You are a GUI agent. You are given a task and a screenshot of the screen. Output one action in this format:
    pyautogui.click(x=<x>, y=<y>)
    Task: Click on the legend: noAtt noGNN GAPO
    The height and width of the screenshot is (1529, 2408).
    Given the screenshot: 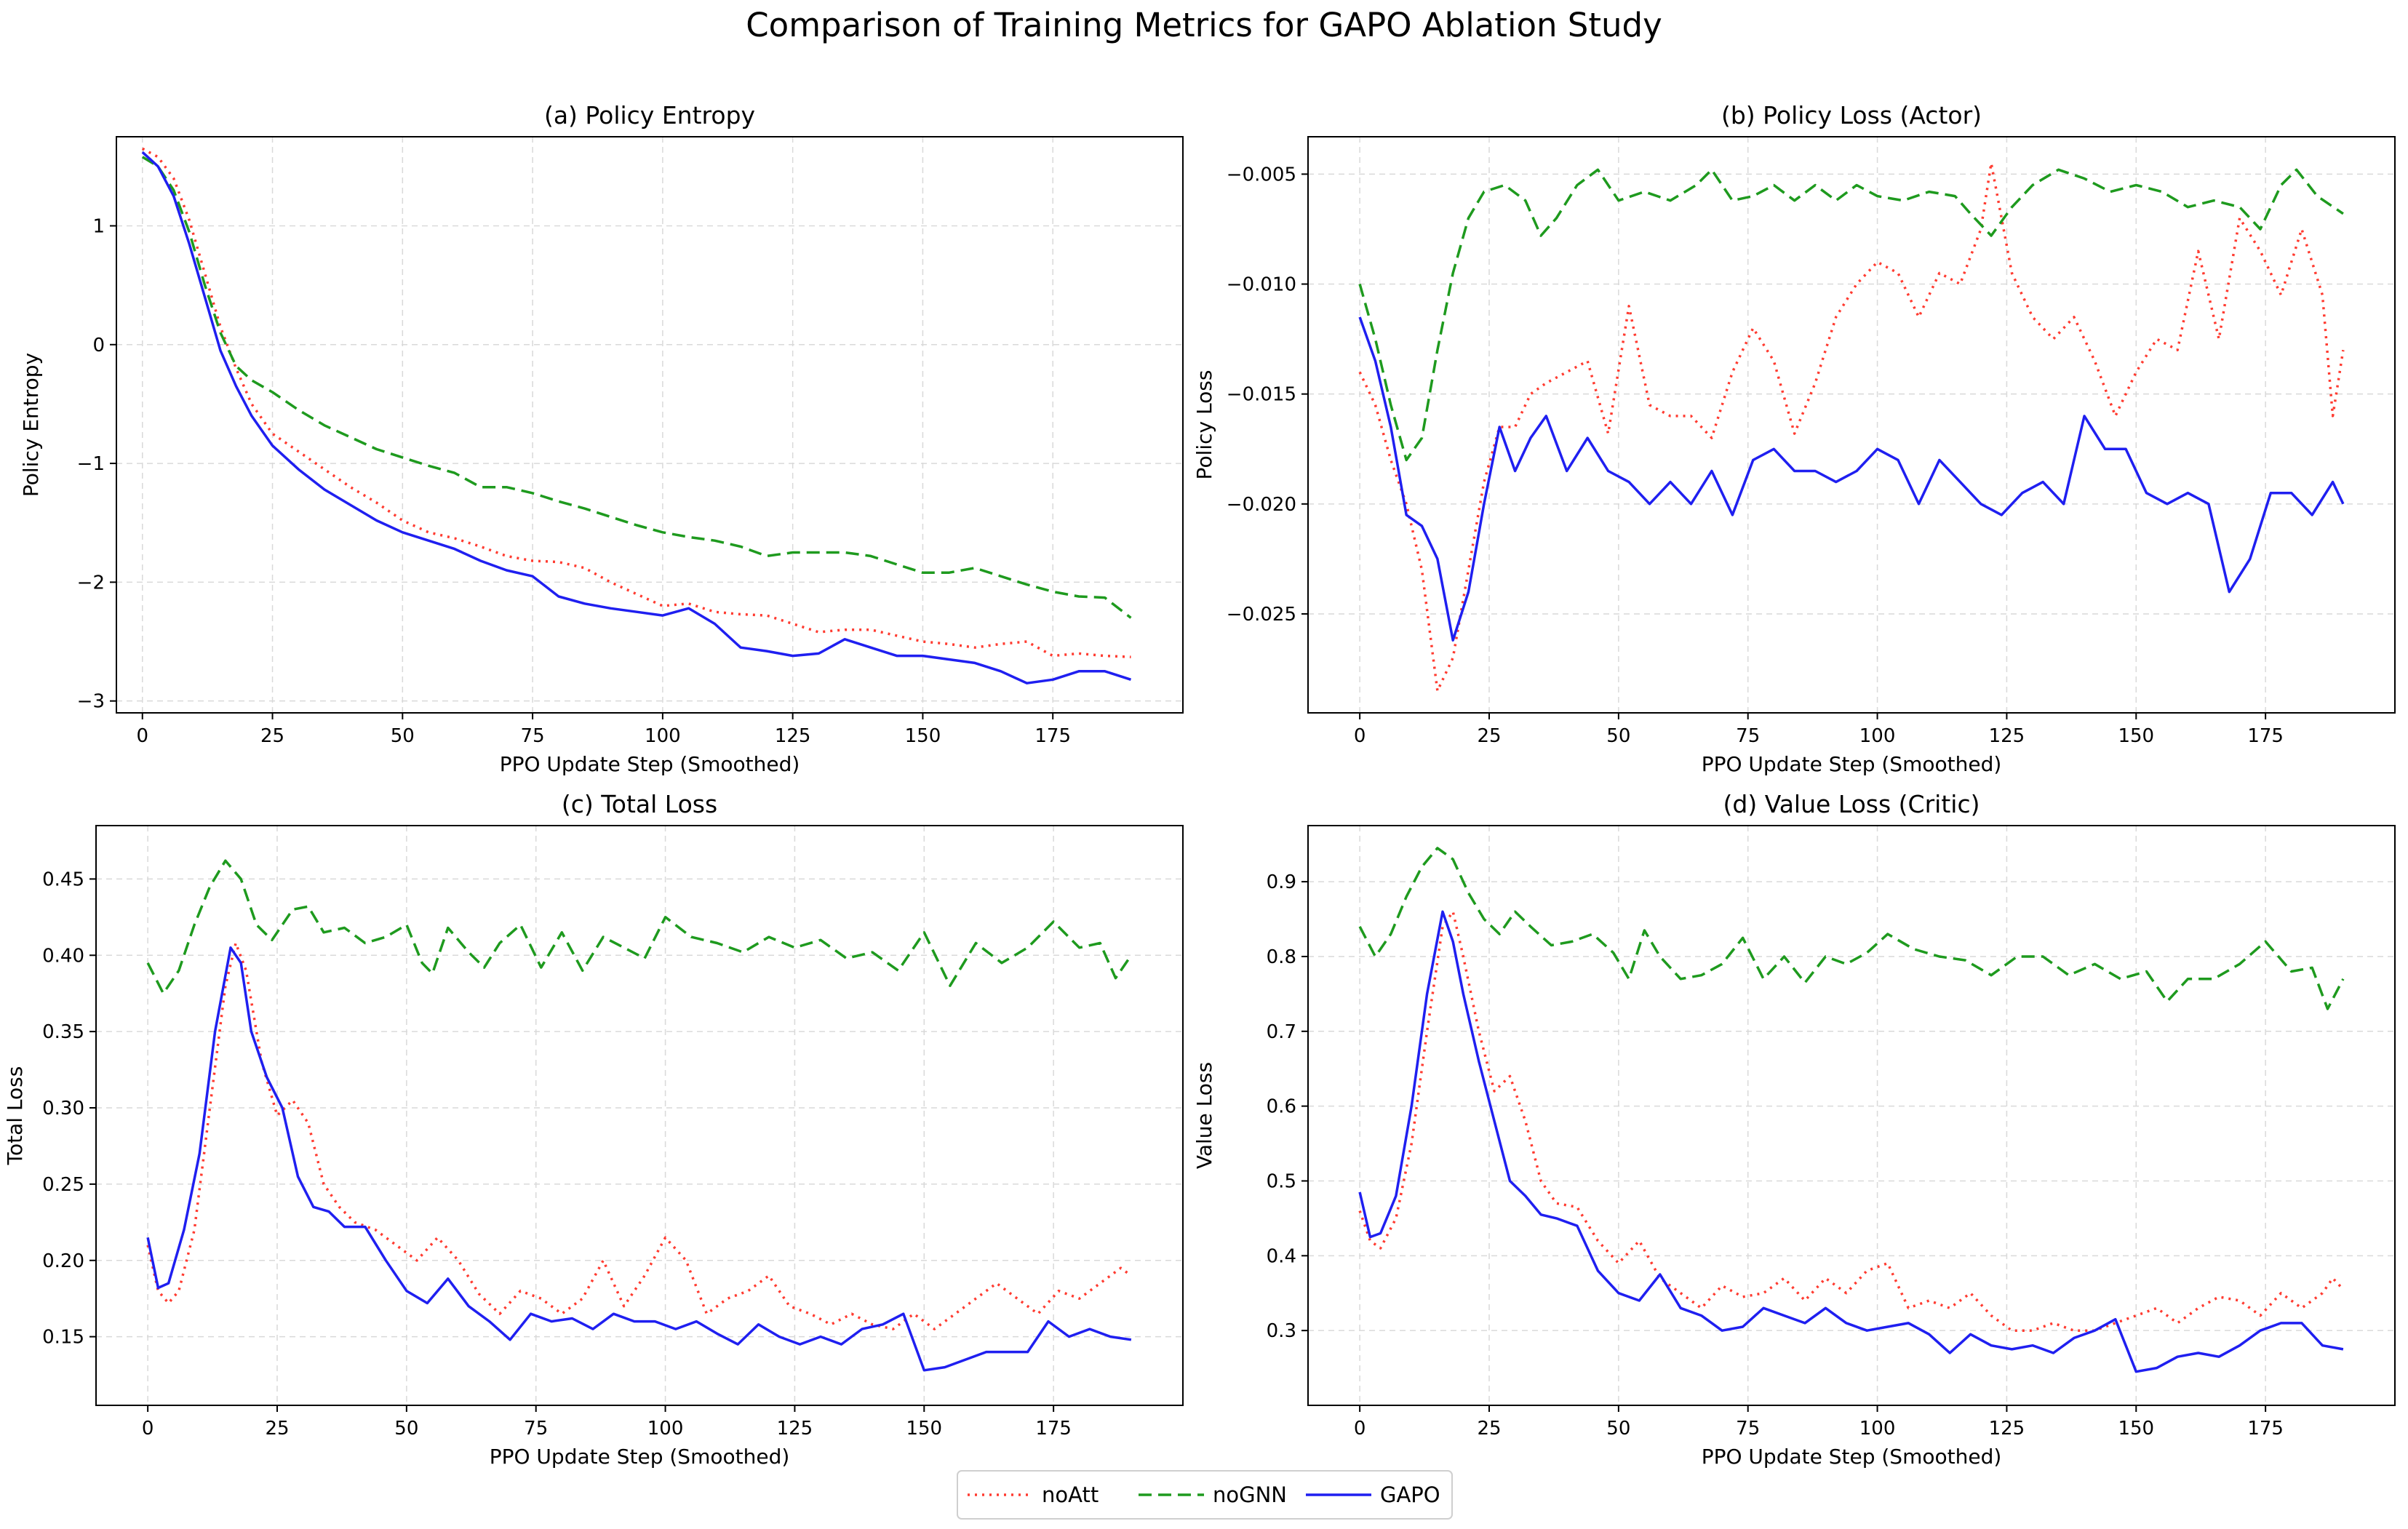 What is the action you would take?
    pyautogui.click(x=1205, y=1495)
    